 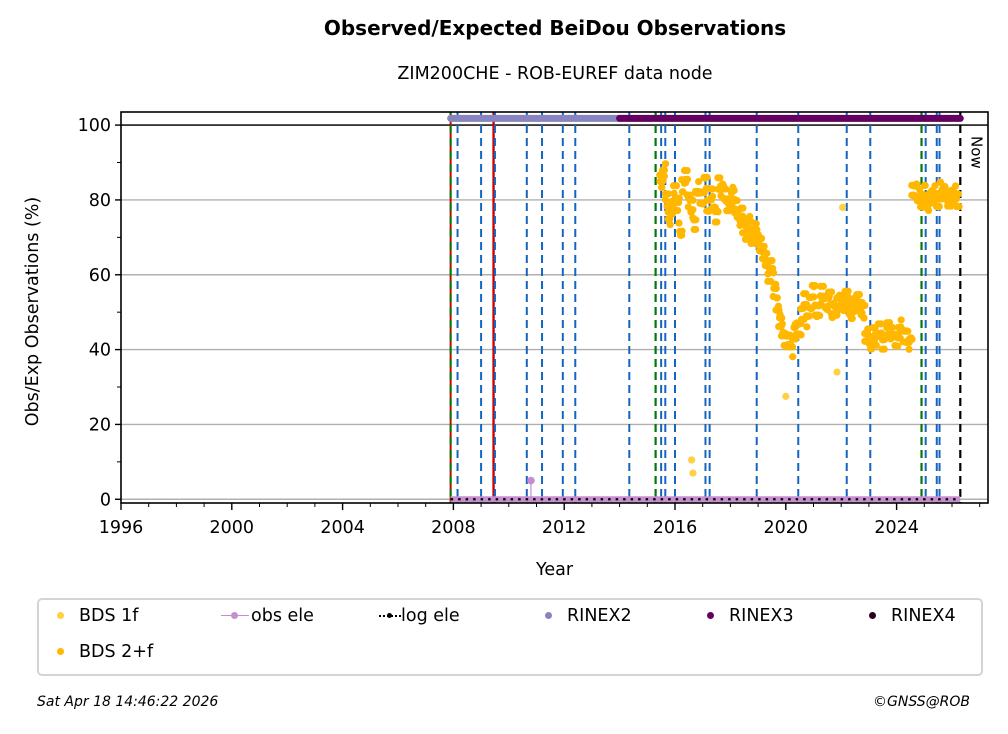 I want to click on x-axis-ticks: 1996 2000 2004 2008 2012 2016 2020 2024, so click(x=540, y=520).